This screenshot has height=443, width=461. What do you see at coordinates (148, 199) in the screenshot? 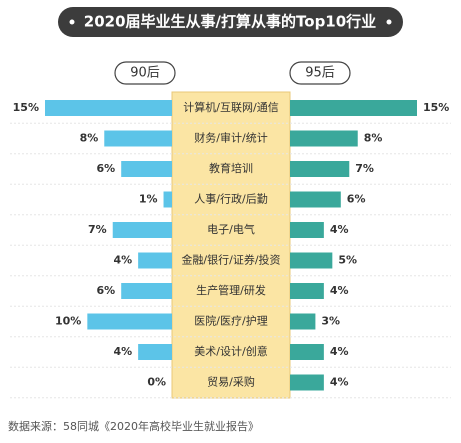
I see `value-label: 1%` at bounding box center [148, 199].